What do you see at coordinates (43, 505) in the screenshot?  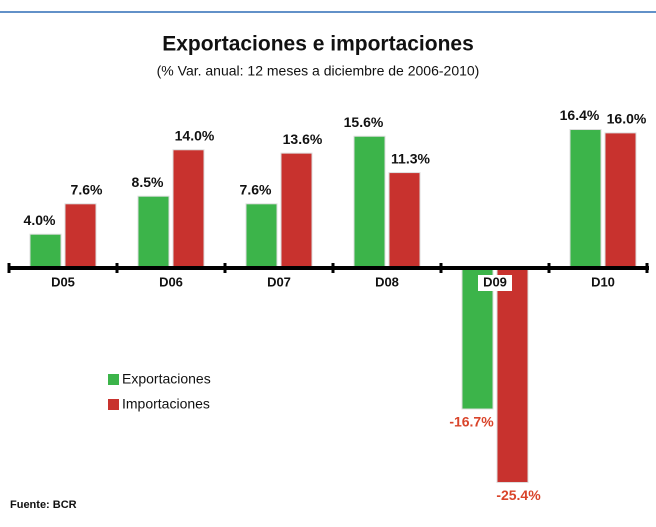 I see `source: Fuente: BCR` at bounding box center [43, 505].